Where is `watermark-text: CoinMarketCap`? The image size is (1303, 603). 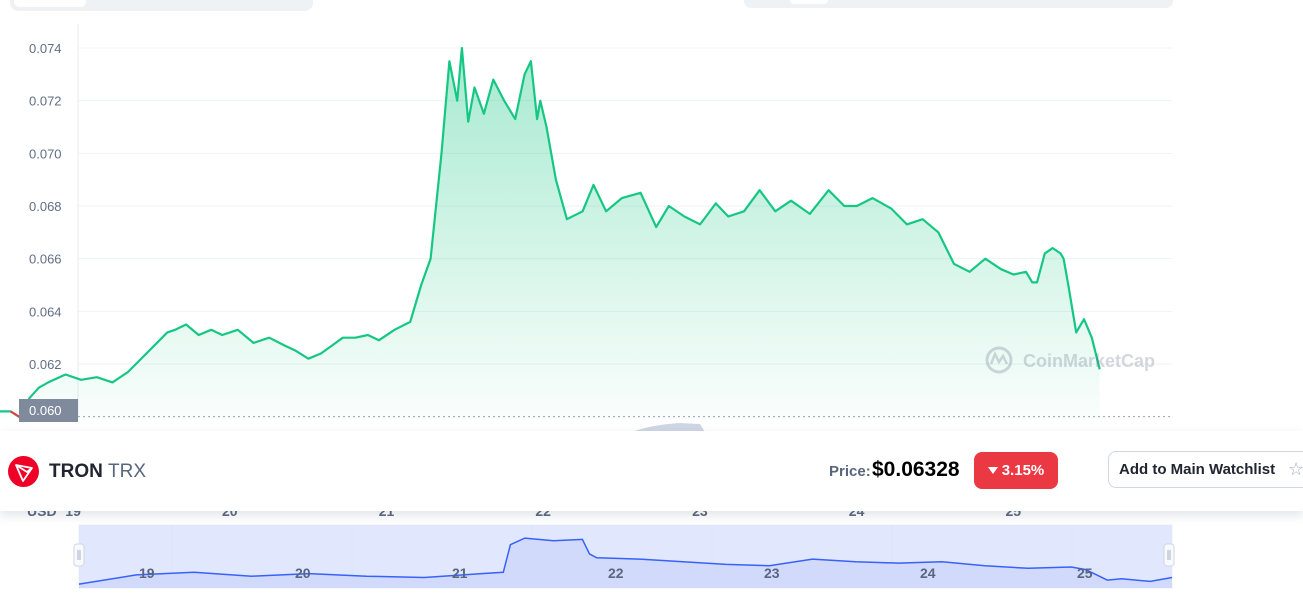 watermark-text: CoinMarketCap is located at coordinates (1089, 361).